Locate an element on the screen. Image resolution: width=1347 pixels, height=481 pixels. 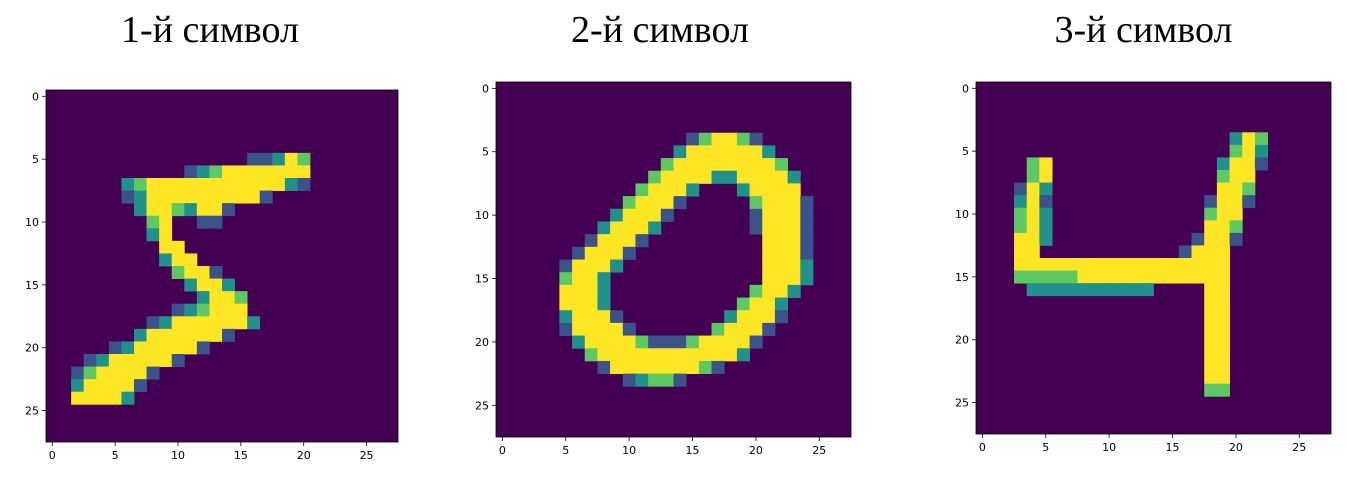
x-tick-label: 15 is located at coordinates (241, 455).